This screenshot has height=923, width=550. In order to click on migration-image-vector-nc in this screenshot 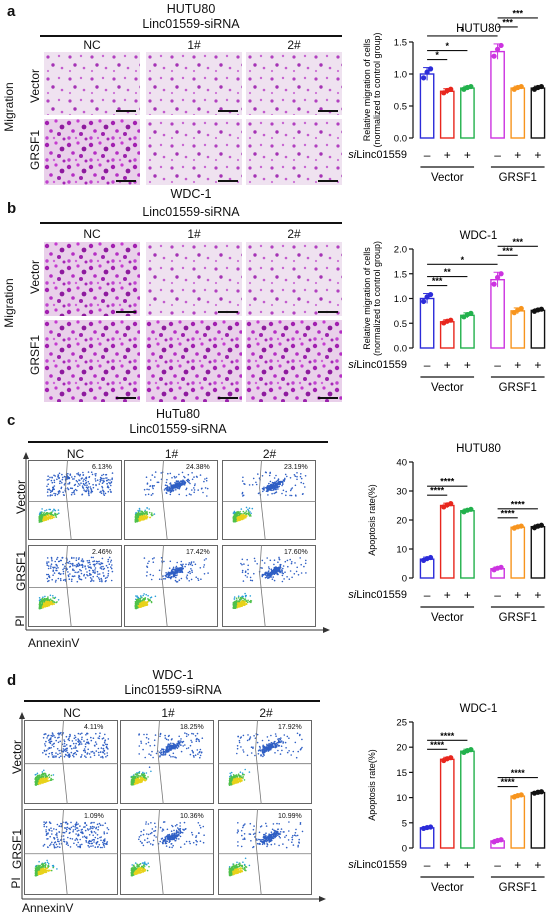, I will do `click(92, 279)`.